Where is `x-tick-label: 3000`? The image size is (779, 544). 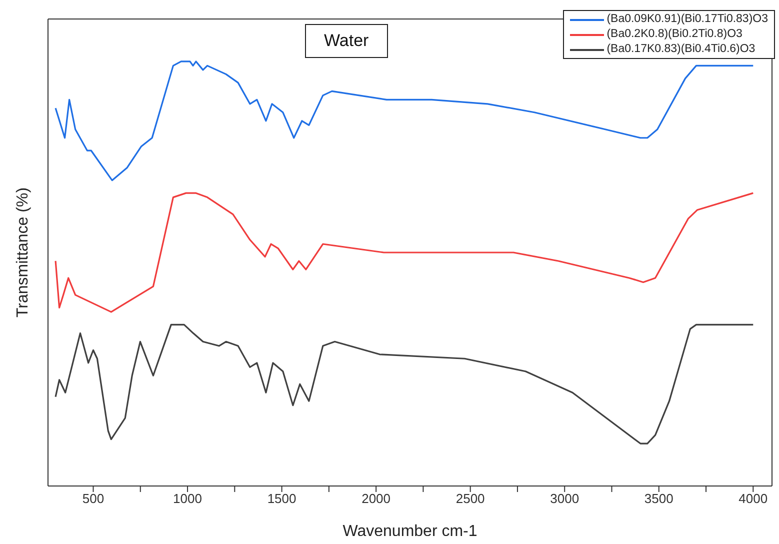 x-tick-label: 3000 is located at coordinates (565, 498).